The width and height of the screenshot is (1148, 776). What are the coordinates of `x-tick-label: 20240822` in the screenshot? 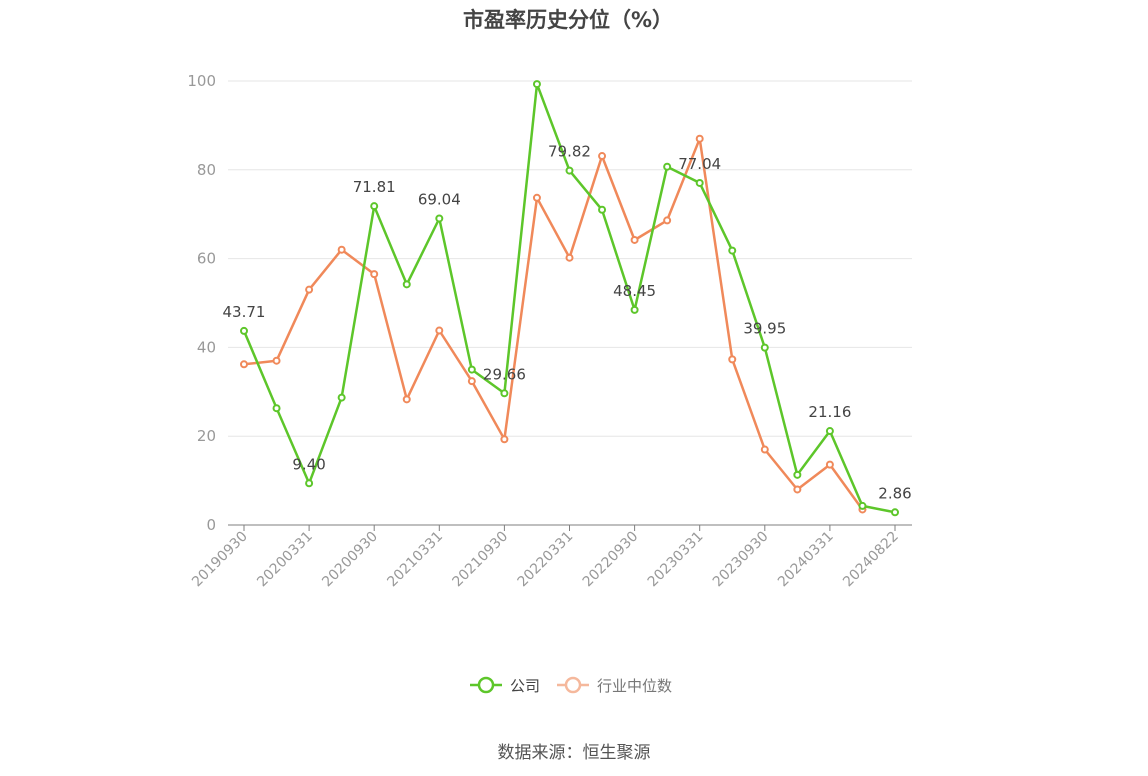 It's located at (871, 560).